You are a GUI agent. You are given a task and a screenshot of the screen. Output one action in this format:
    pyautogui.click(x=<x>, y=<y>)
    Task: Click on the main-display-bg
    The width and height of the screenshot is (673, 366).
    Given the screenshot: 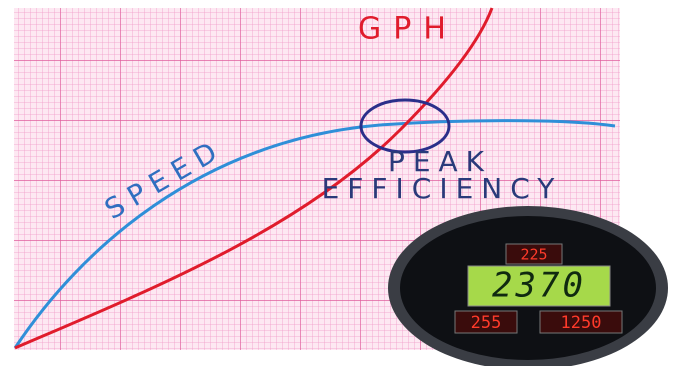 What is the action you would take?
    pyautogui.click(x=539, y=286)
    